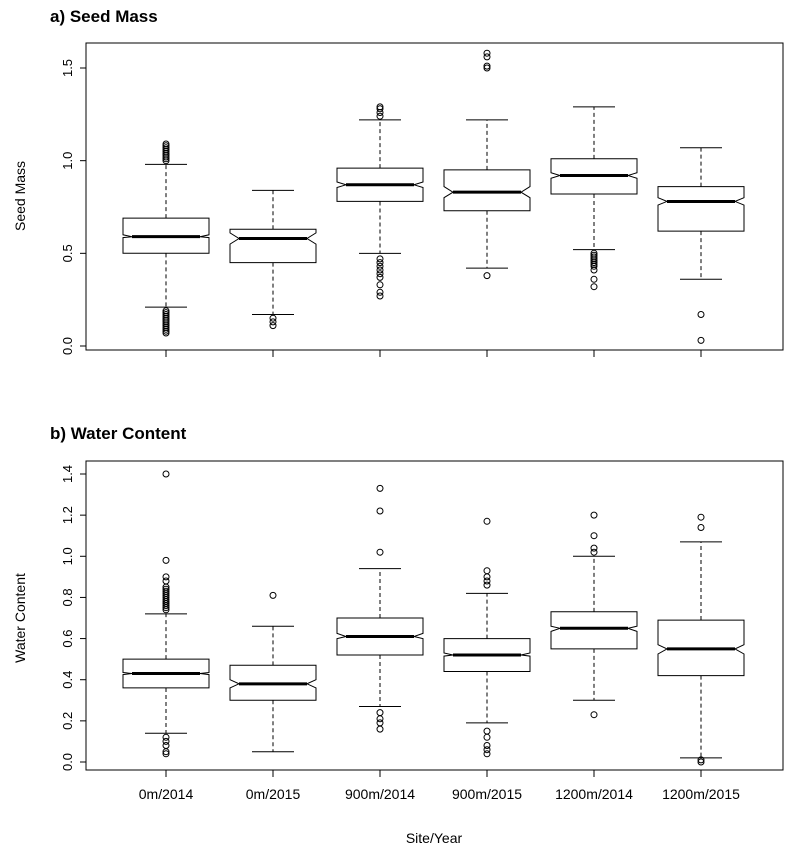 The width and height of the screenshot is (807, 848). Describe the element at coordinates (166, 238) in the screenshot. I see `box-0m-2014-seed-mass` at that location.